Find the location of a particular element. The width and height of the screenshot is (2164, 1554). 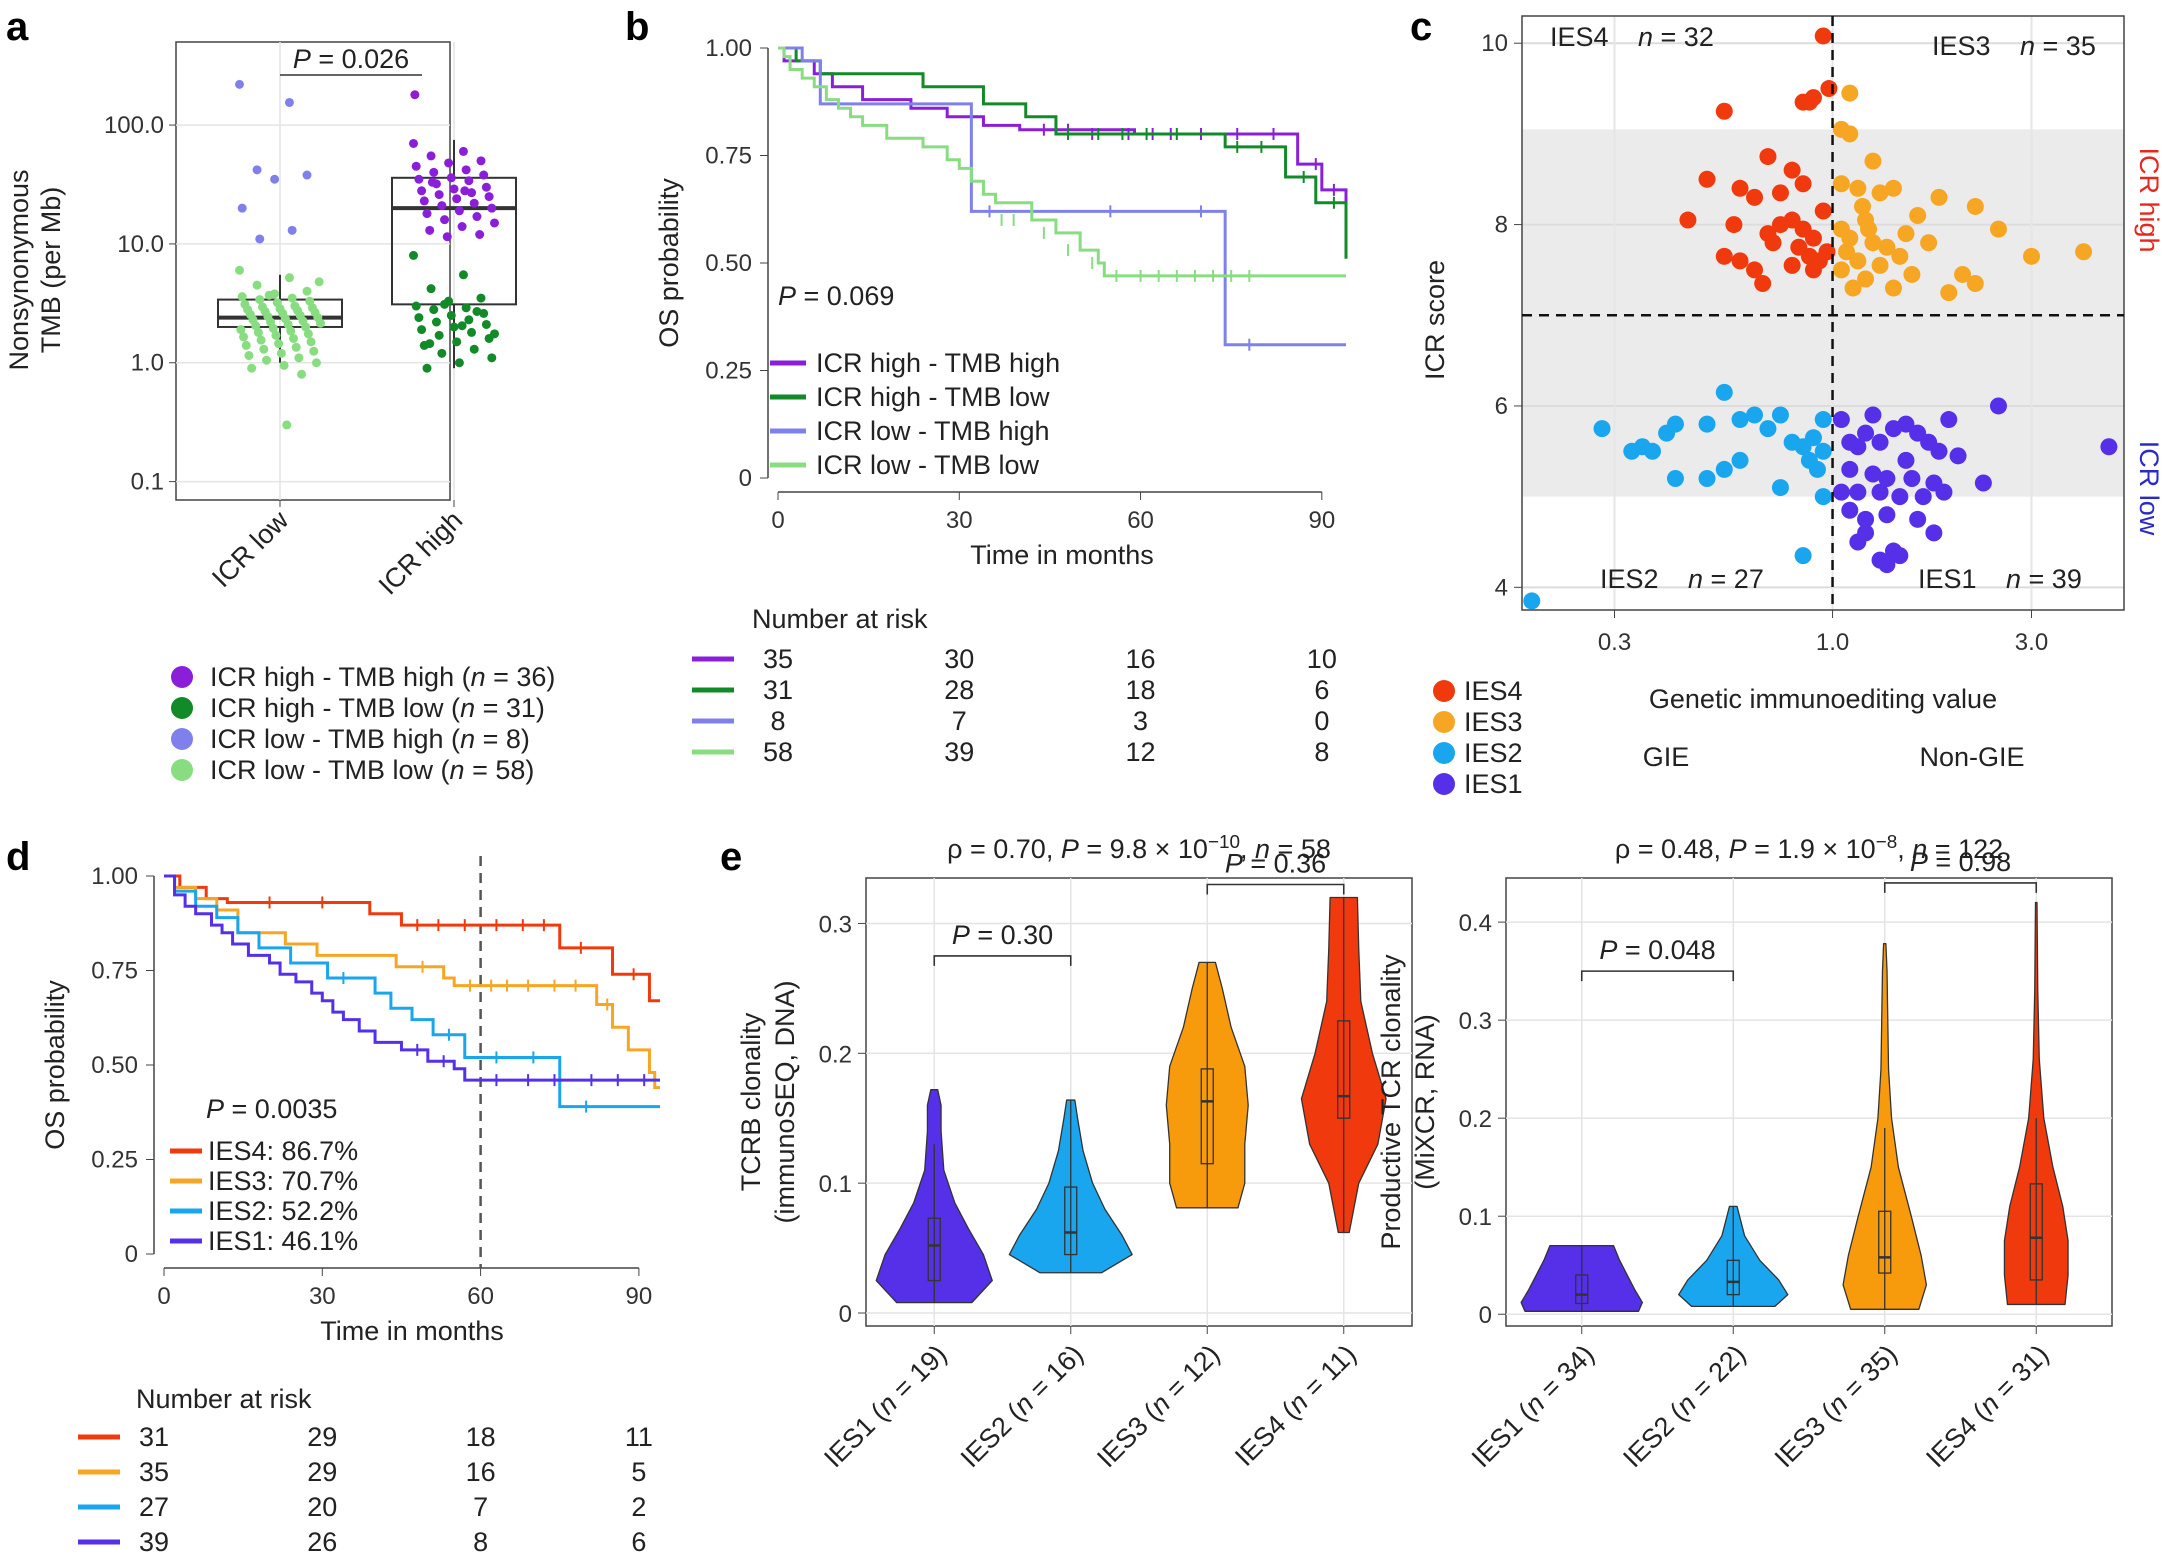

x-tick-label: 90 is located at coordinates (639, 1296).